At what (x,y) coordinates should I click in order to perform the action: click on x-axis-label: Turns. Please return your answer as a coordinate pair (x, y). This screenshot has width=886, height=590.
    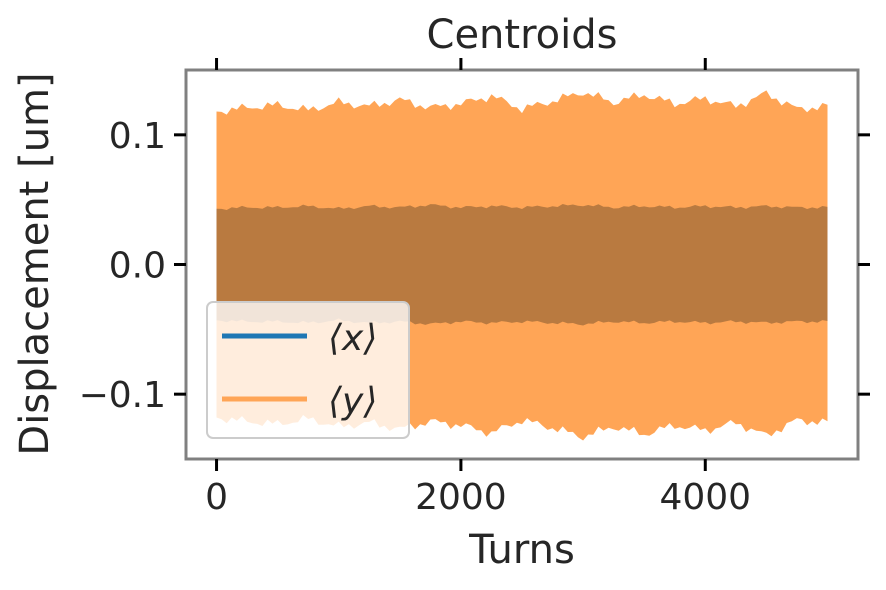
    Looking at the image, I should click on (521, 550).